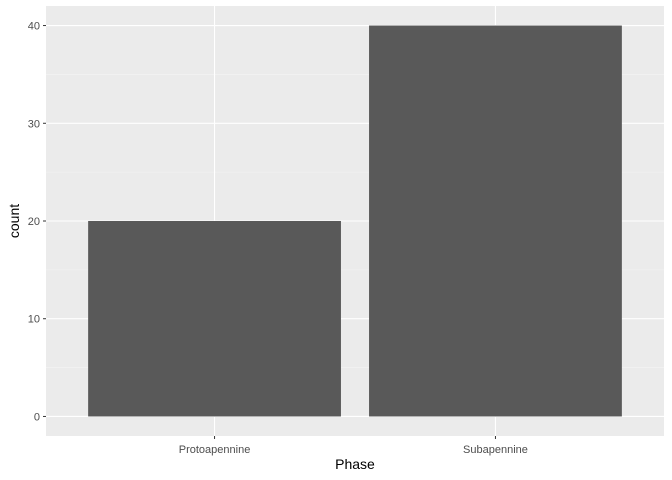 This screenshot has height=480, width=672. I want to click on x-tick-label: Protoapennine, so click(215, 450).